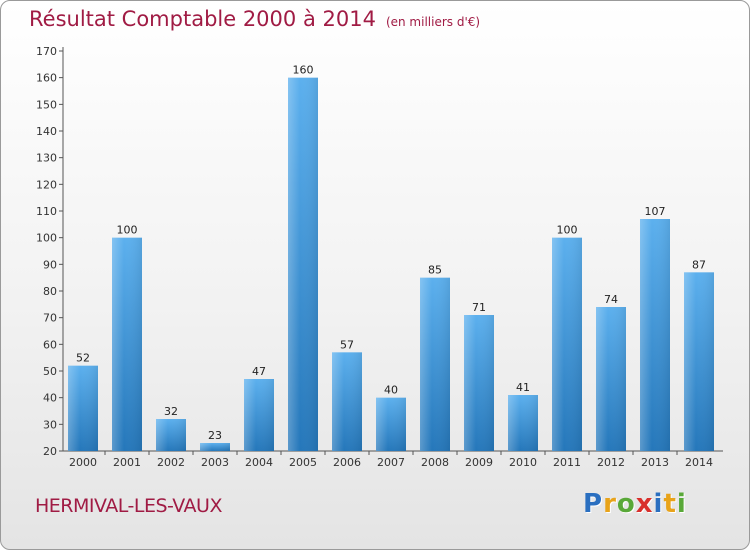 The height and width of the screenshot is (550, 750). Describe the element at coordinates (523, 462) in the screenshot. I see `x-tick-label-2010: 2010` at that location.